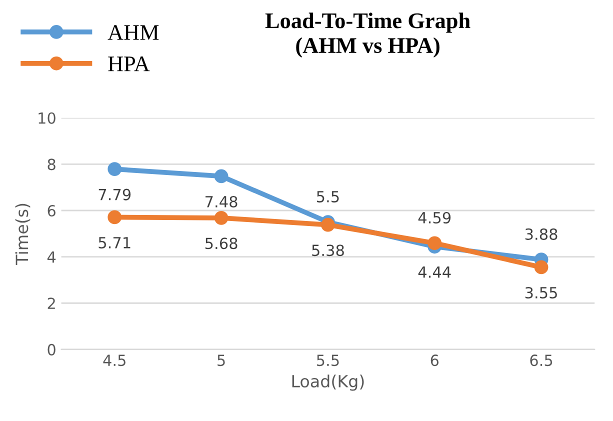  What do you see at coordinates (541, 292) in the screenshot?
I see `data-label: 3.55` at bounding box center [541, 292].